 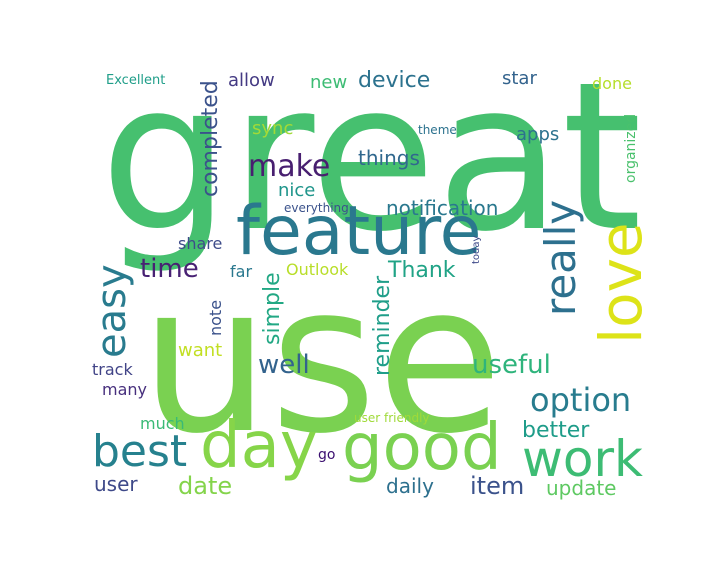 I want to click on word-organized: organized, so click(x=631, y=148).